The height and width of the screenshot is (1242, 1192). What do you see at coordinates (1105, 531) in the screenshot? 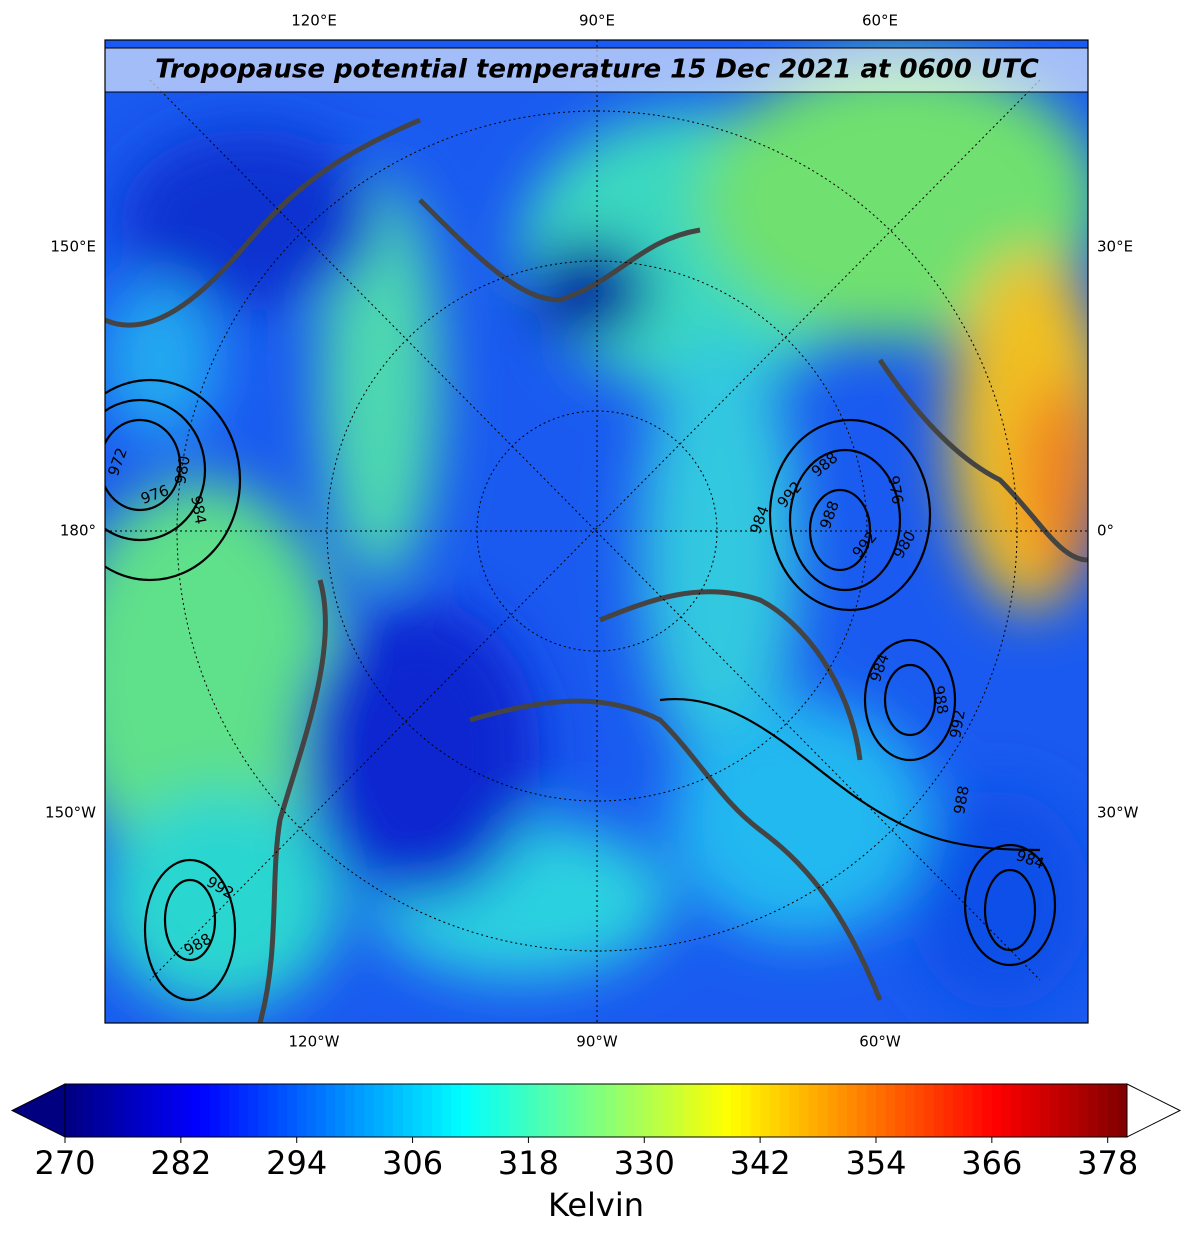
I see `right-label: 0°` at bounding box center [1105, 531].